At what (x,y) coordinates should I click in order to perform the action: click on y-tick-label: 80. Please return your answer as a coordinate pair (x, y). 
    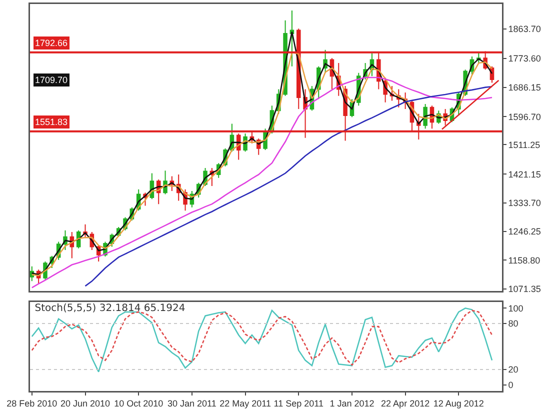
    Looking at the image, I should click on (513, 323).